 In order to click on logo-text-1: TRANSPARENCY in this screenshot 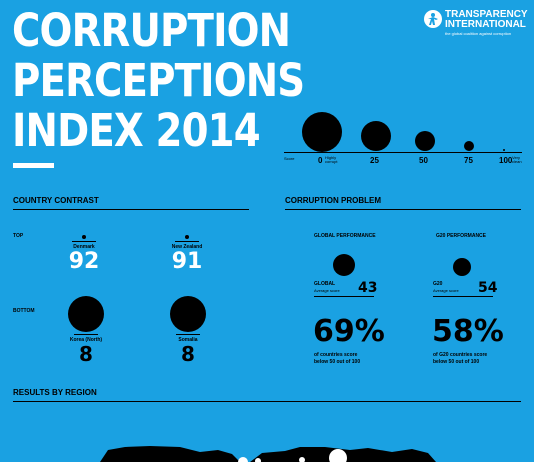, I will do `click(486, 14)`.